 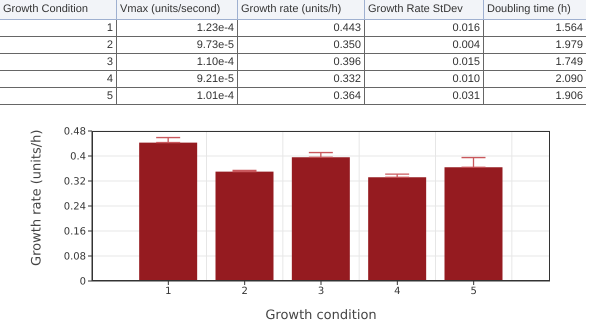 What do you see at coordinates (397, 291) in the screenshot?
I see `x-tick-label: 4` at bounding box center [397, 291].